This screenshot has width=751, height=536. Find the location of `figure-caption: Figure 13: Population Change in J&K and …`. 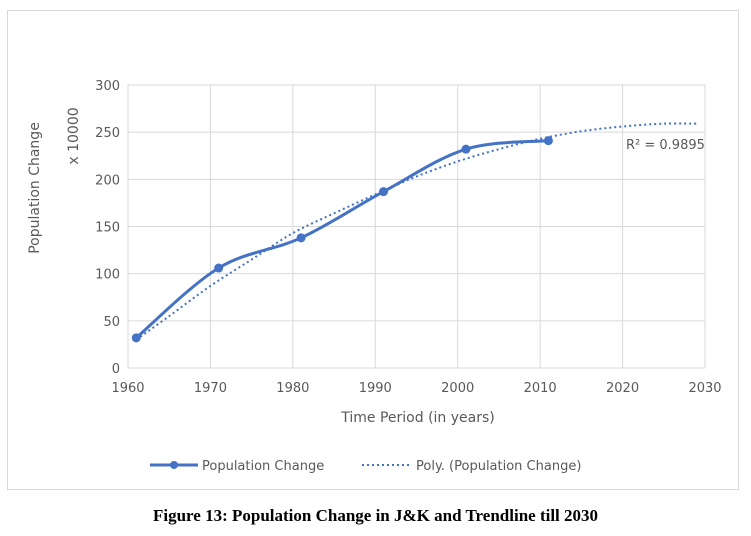

figure-caption: Figure 13: Population Change in J&K and … is located at coordinates (375, 515).